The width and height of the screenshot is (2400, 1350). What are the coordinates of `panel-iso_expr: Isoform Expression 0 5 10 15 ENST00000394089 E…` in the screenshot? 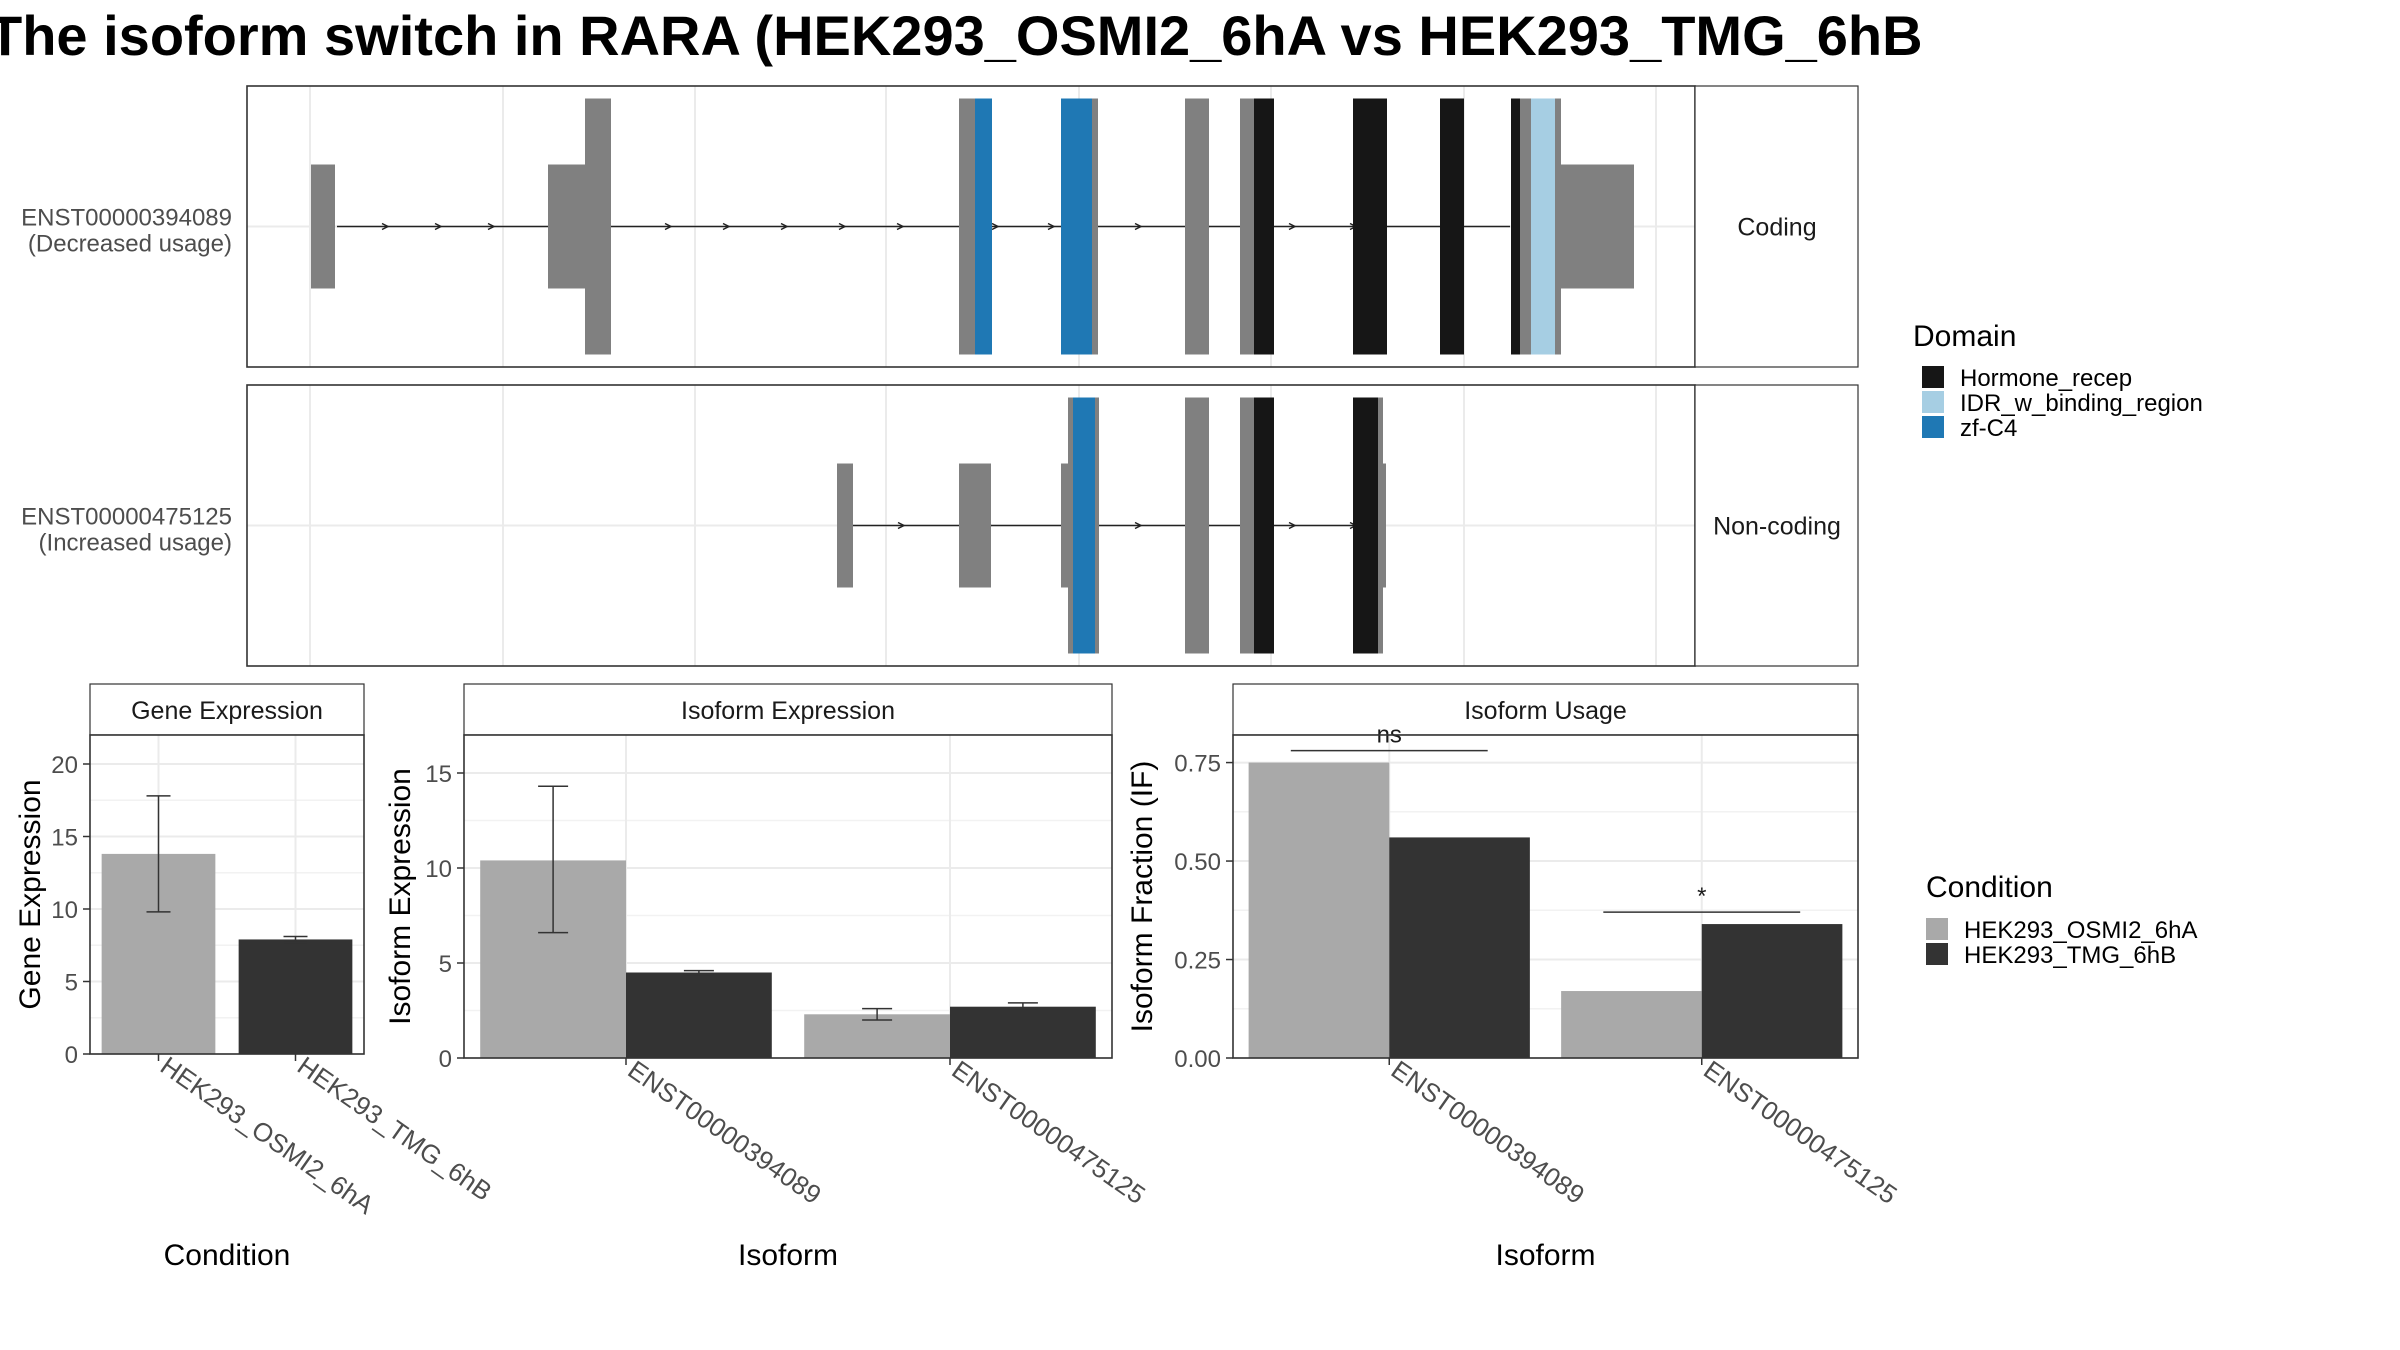 It's located at (767, 977).